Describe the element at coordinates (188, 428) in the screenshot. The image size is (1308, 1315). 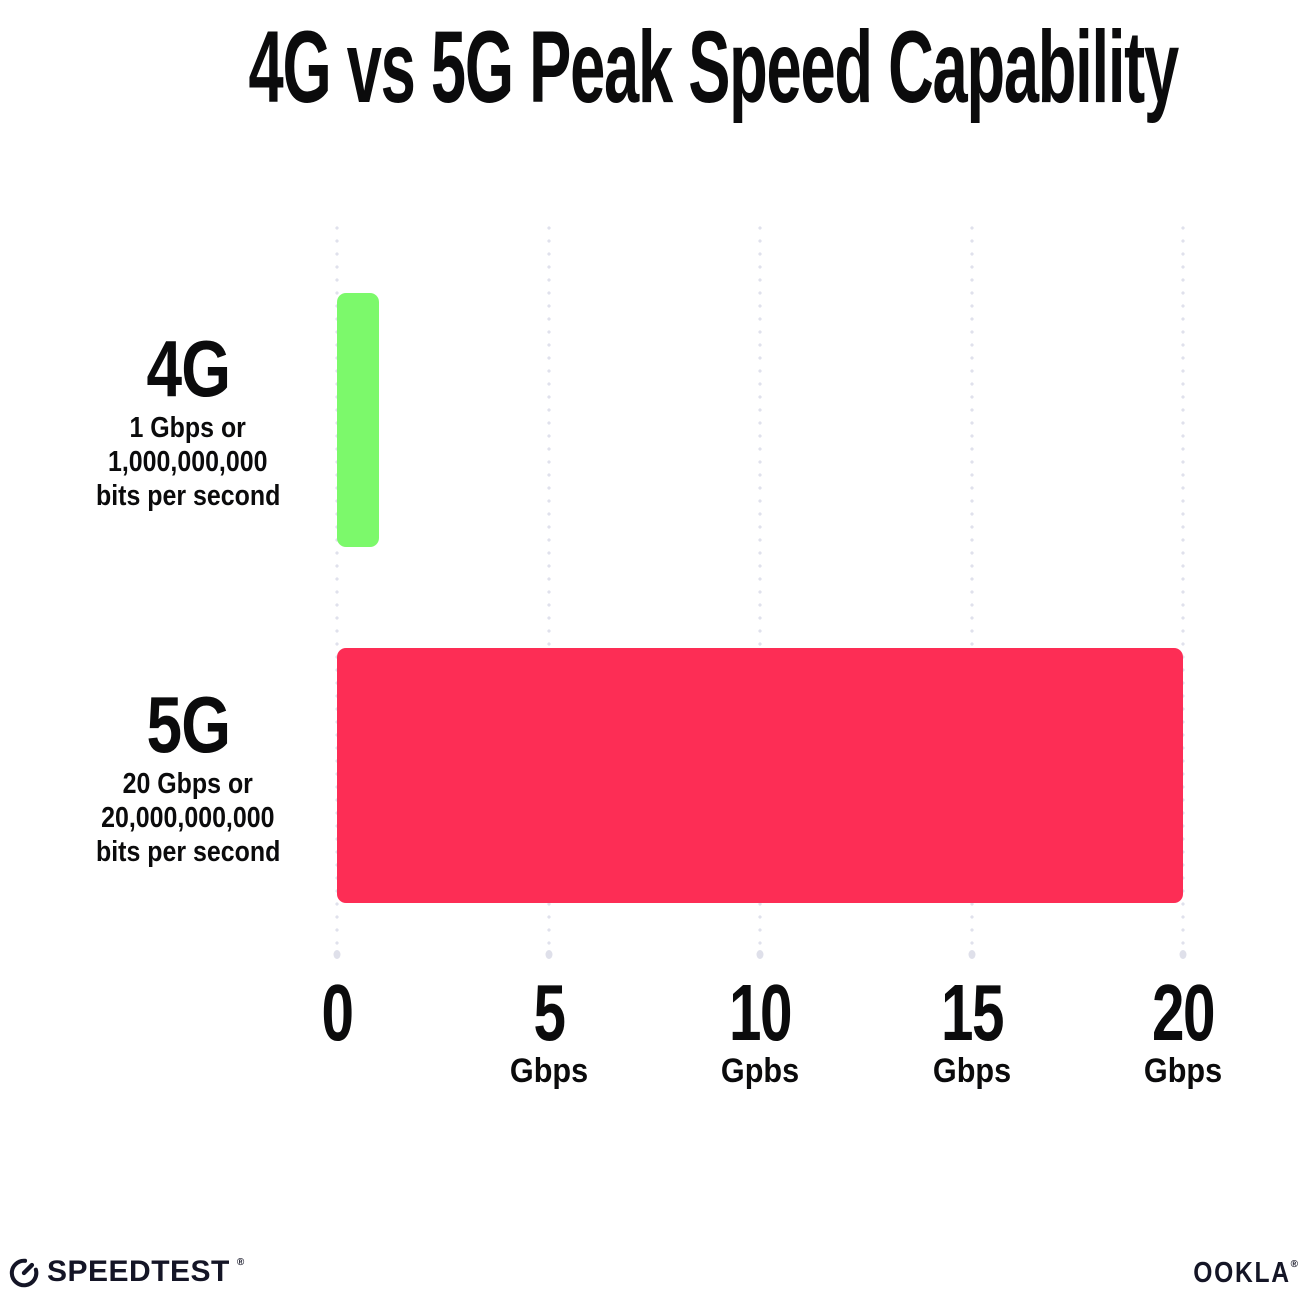
I see `category-subline: 1 Gbps or` at that location.